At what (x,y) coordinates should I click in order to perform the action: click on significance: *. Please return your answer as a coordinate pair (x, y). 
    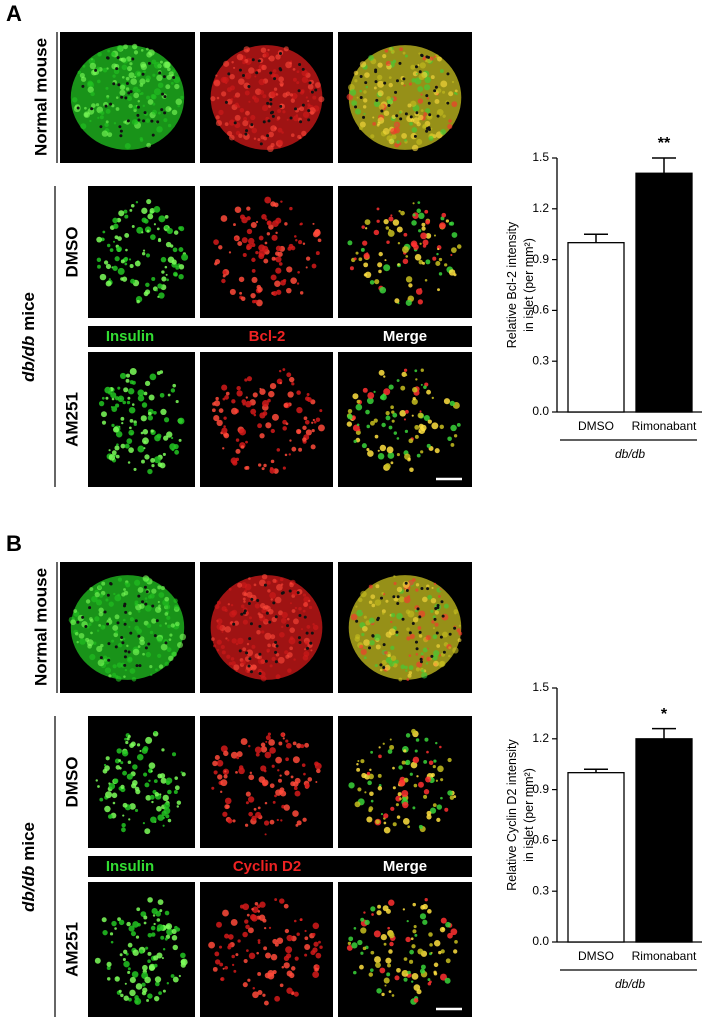
    Looking at the image, I should click on (664, 714).